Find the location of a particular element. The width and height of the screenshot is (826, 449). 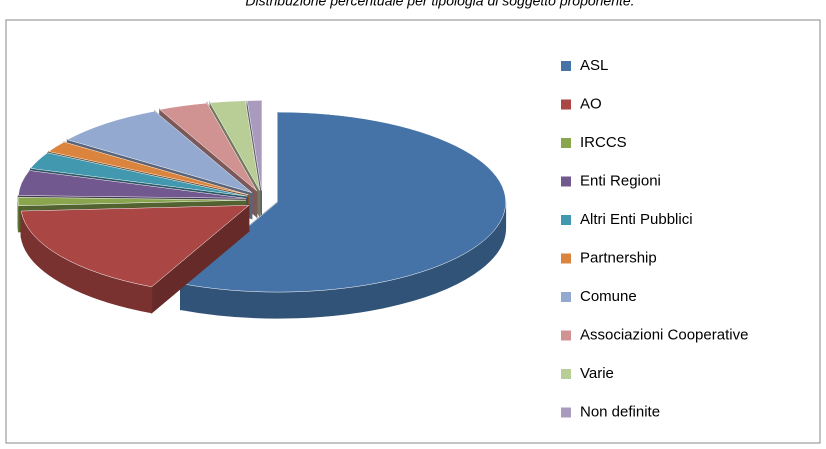

legend-label: Altri Enti Pubblici is located at coordinates (636, 219).